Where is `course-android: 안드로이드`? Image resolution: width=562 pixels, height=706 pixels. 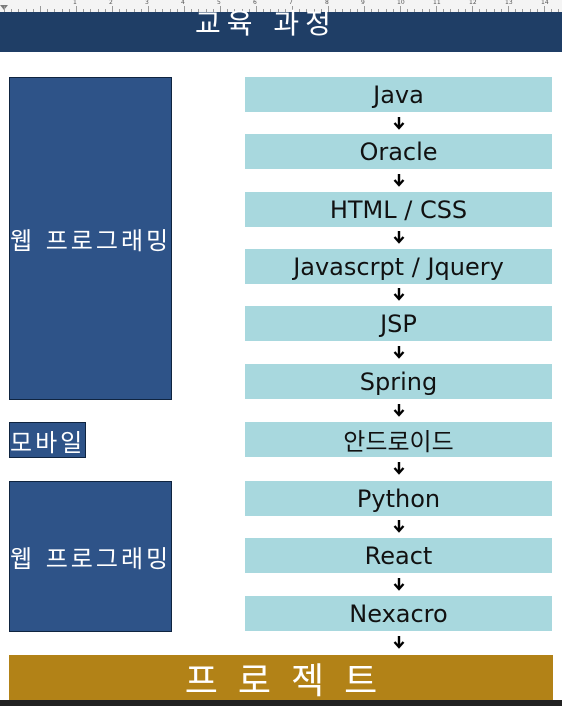
course-android: 안드로이드 is located at coordinates (398, 439).